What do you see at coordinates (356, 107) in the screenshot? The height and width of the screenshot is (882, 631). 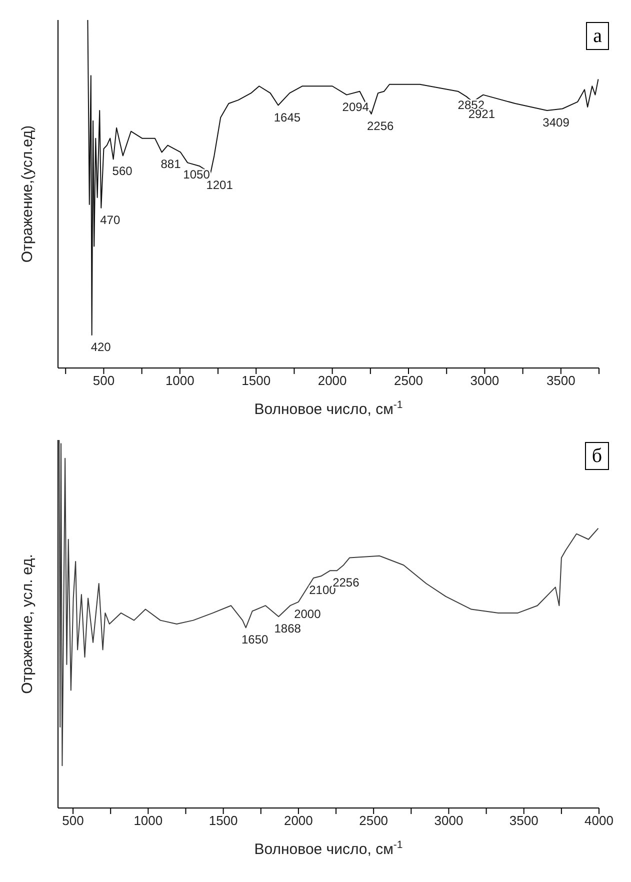 I see `annotation: 2094` at bounding box center [356, 107].